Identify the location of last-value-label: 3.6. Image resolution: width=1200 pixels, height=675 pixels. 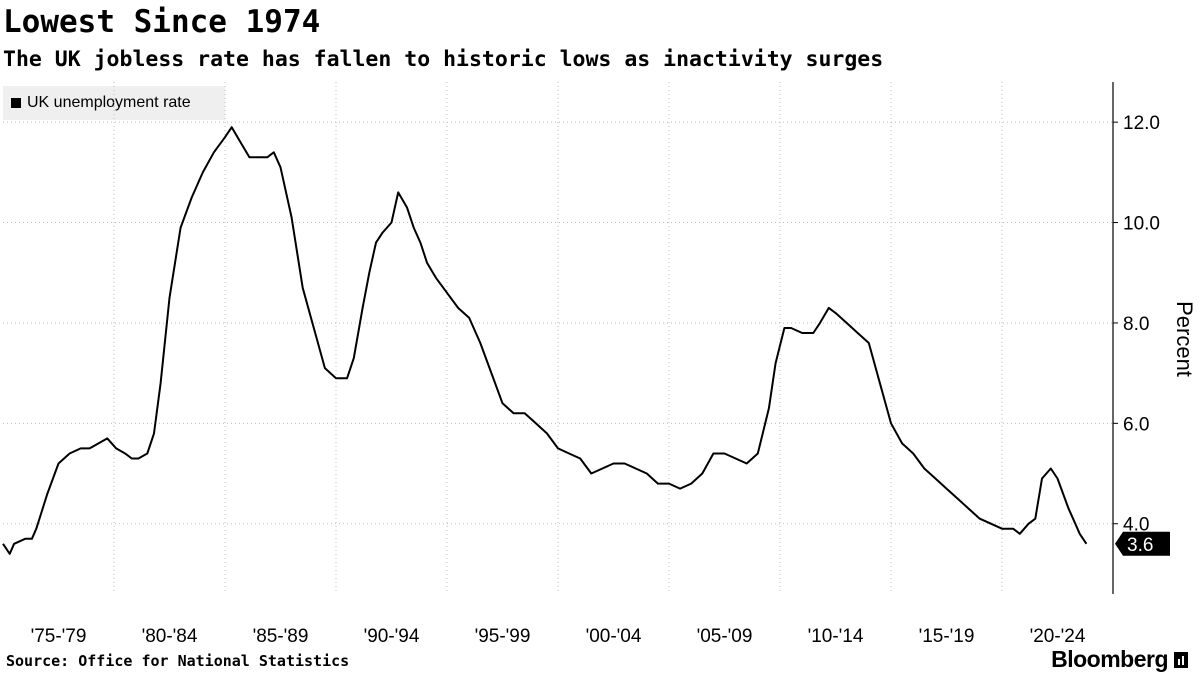
(1140, 545).